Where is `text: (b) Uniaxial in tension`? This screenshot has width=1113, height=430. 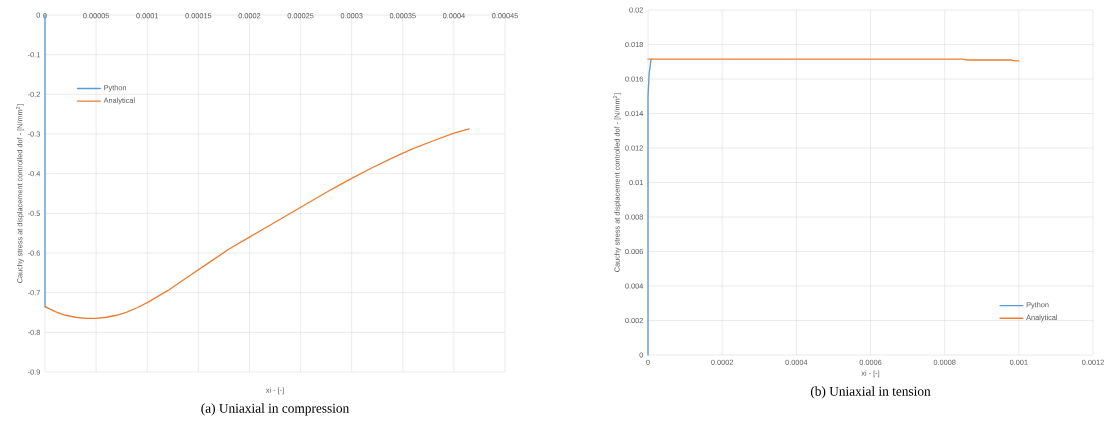 text: (b) Uniaxial in tension is located at coordinates (870, 392).